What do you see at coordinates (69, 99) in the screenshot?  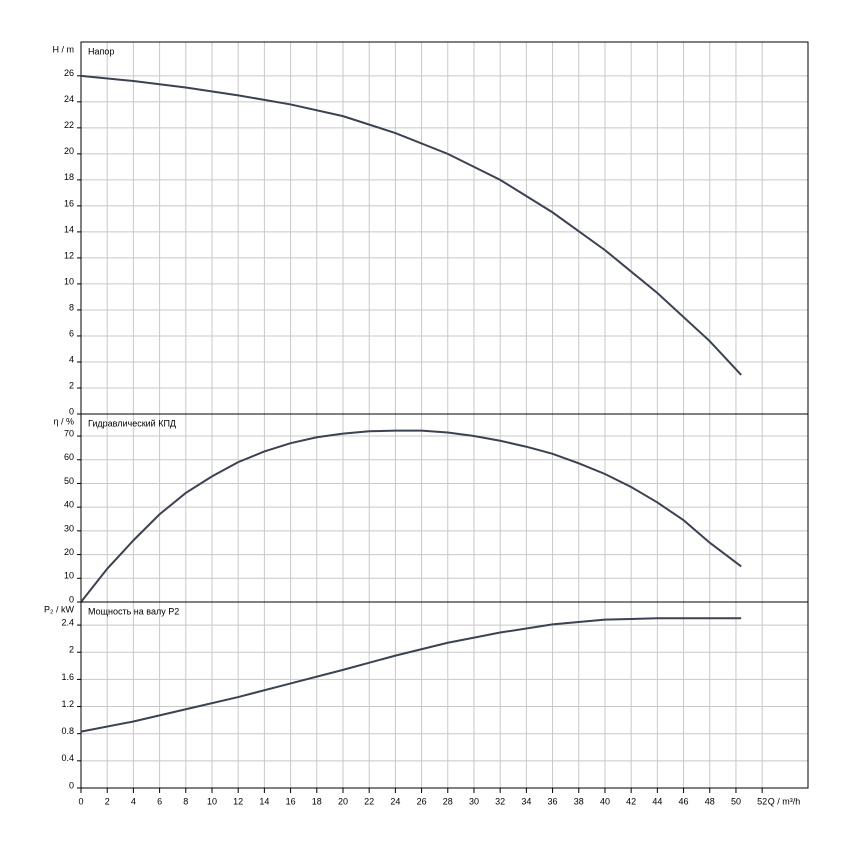 I see `y-tick-label: 24` at bounding box center [69, 99].